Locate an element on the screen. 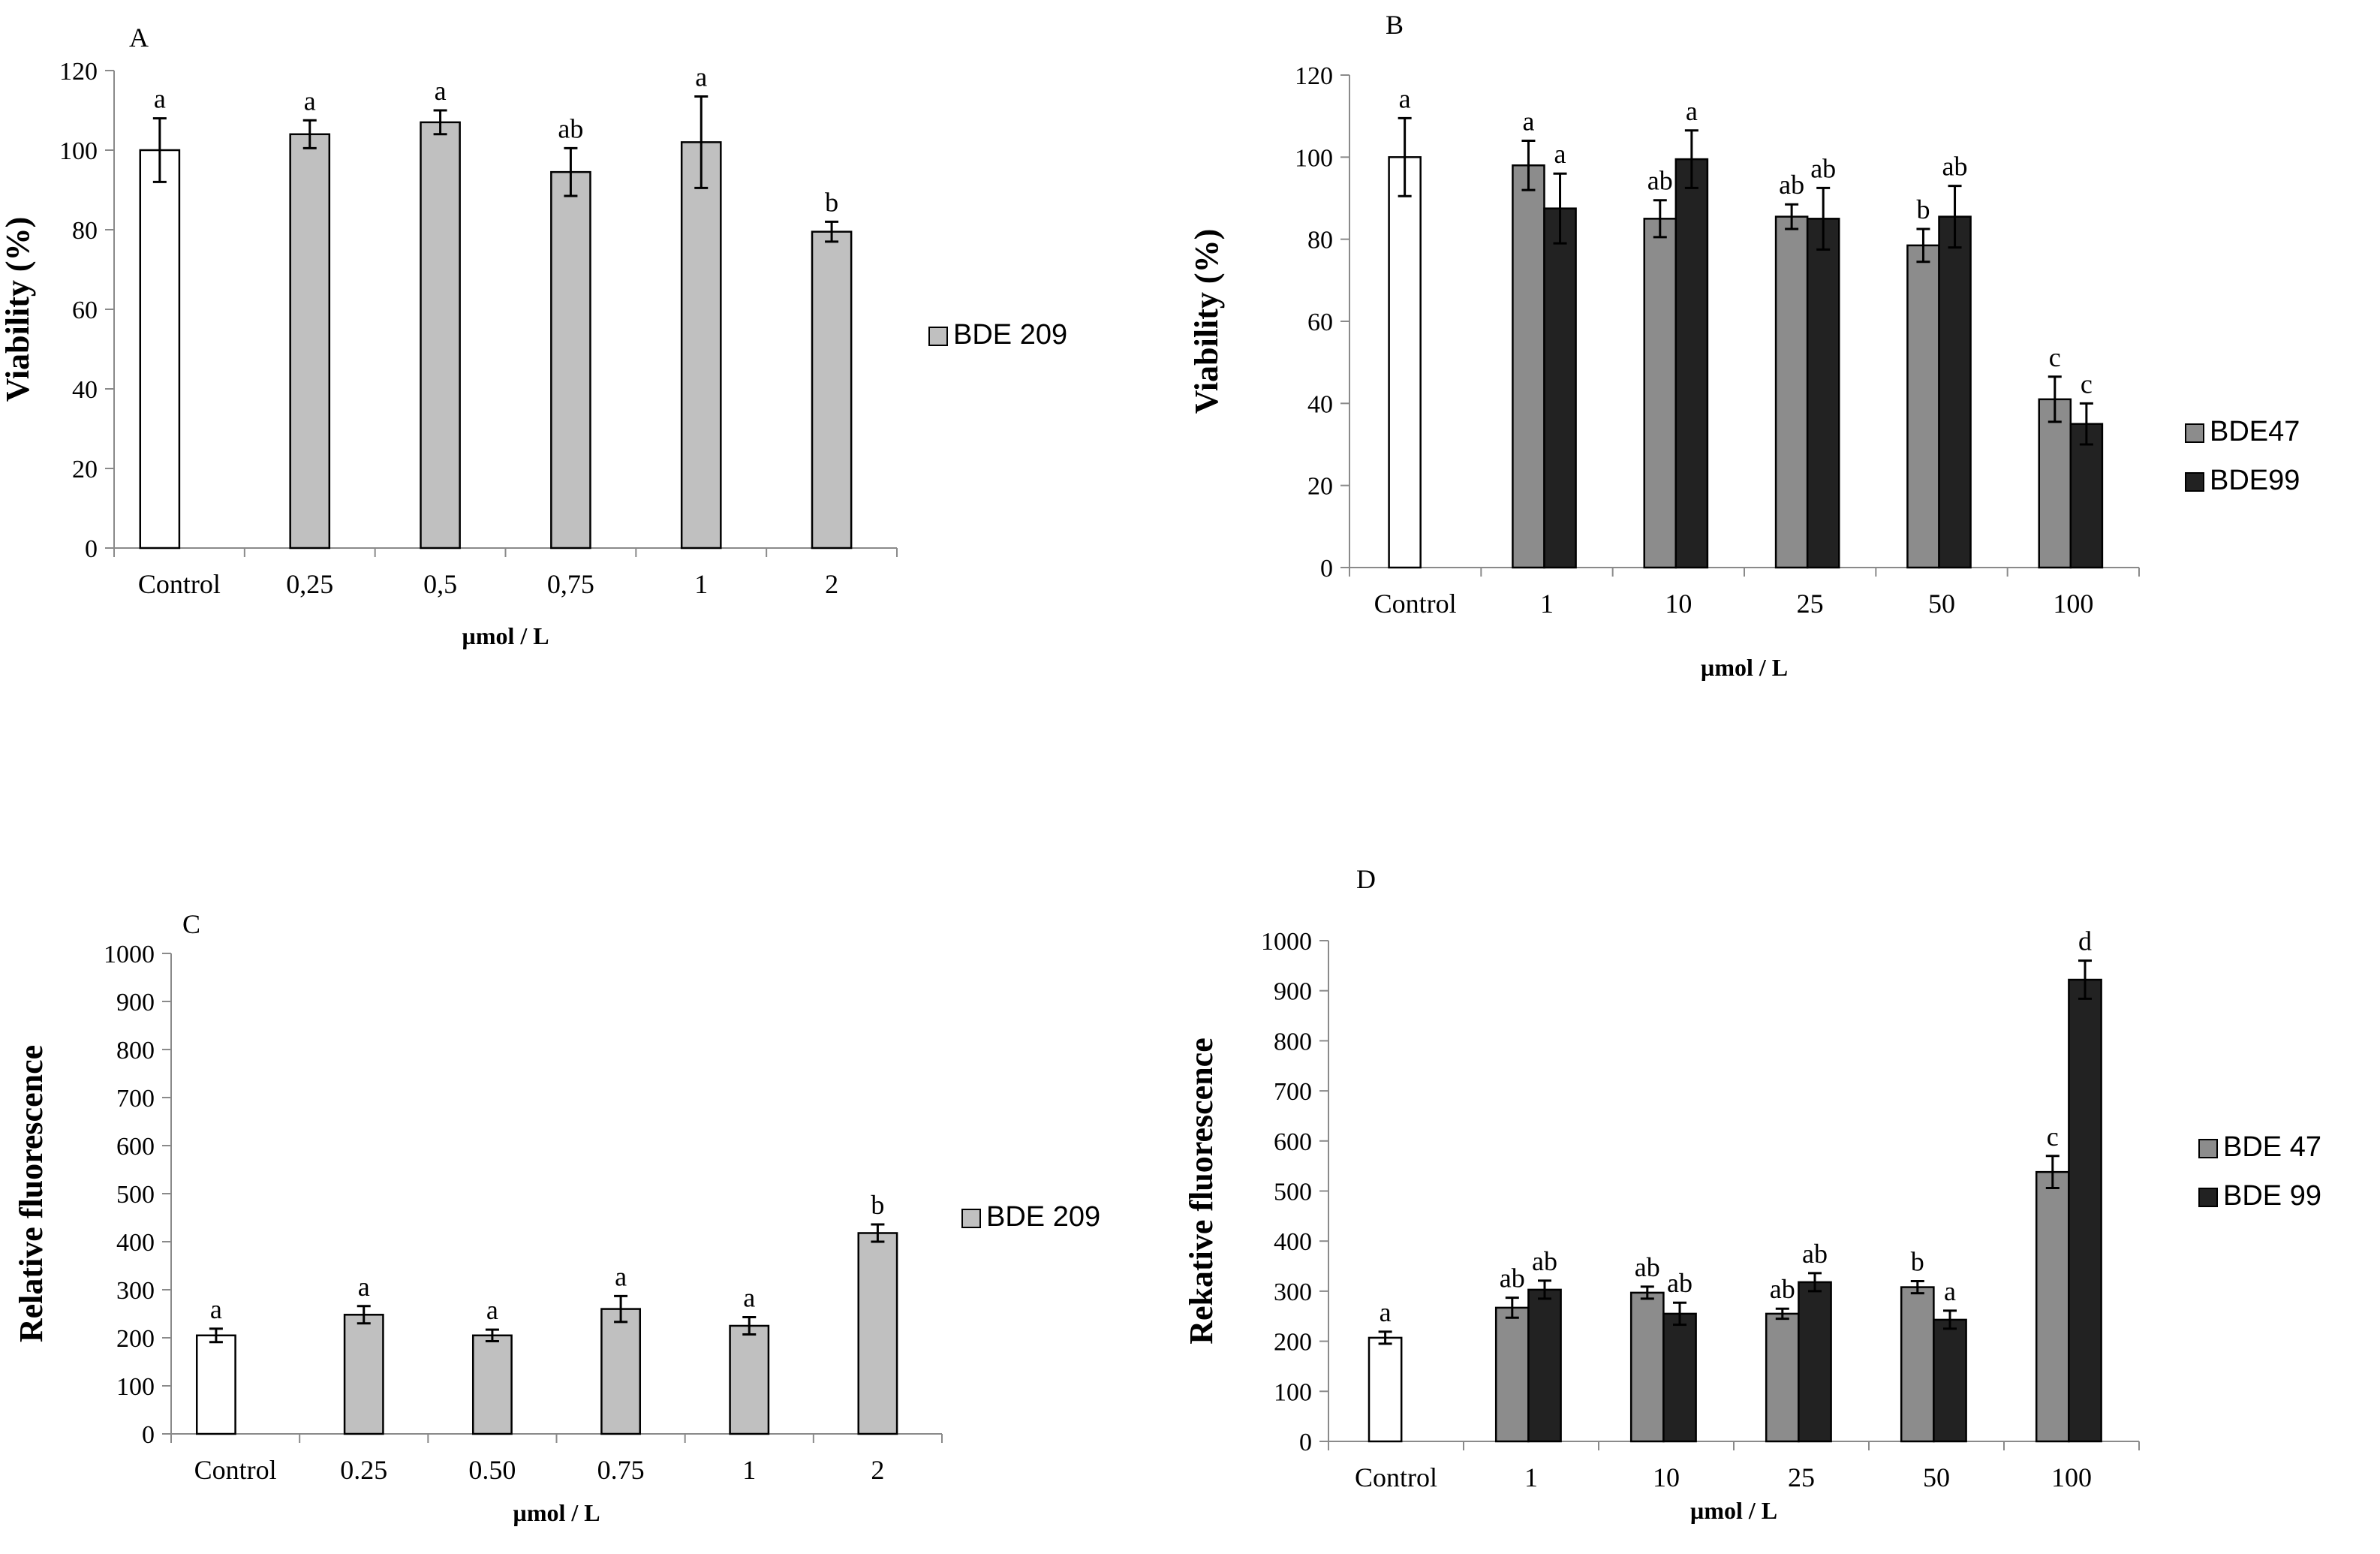 Image resolution: width=2380 pixels, height=1554 pixels. x-tick-label: 100 is located at coordinates (2073, 604).